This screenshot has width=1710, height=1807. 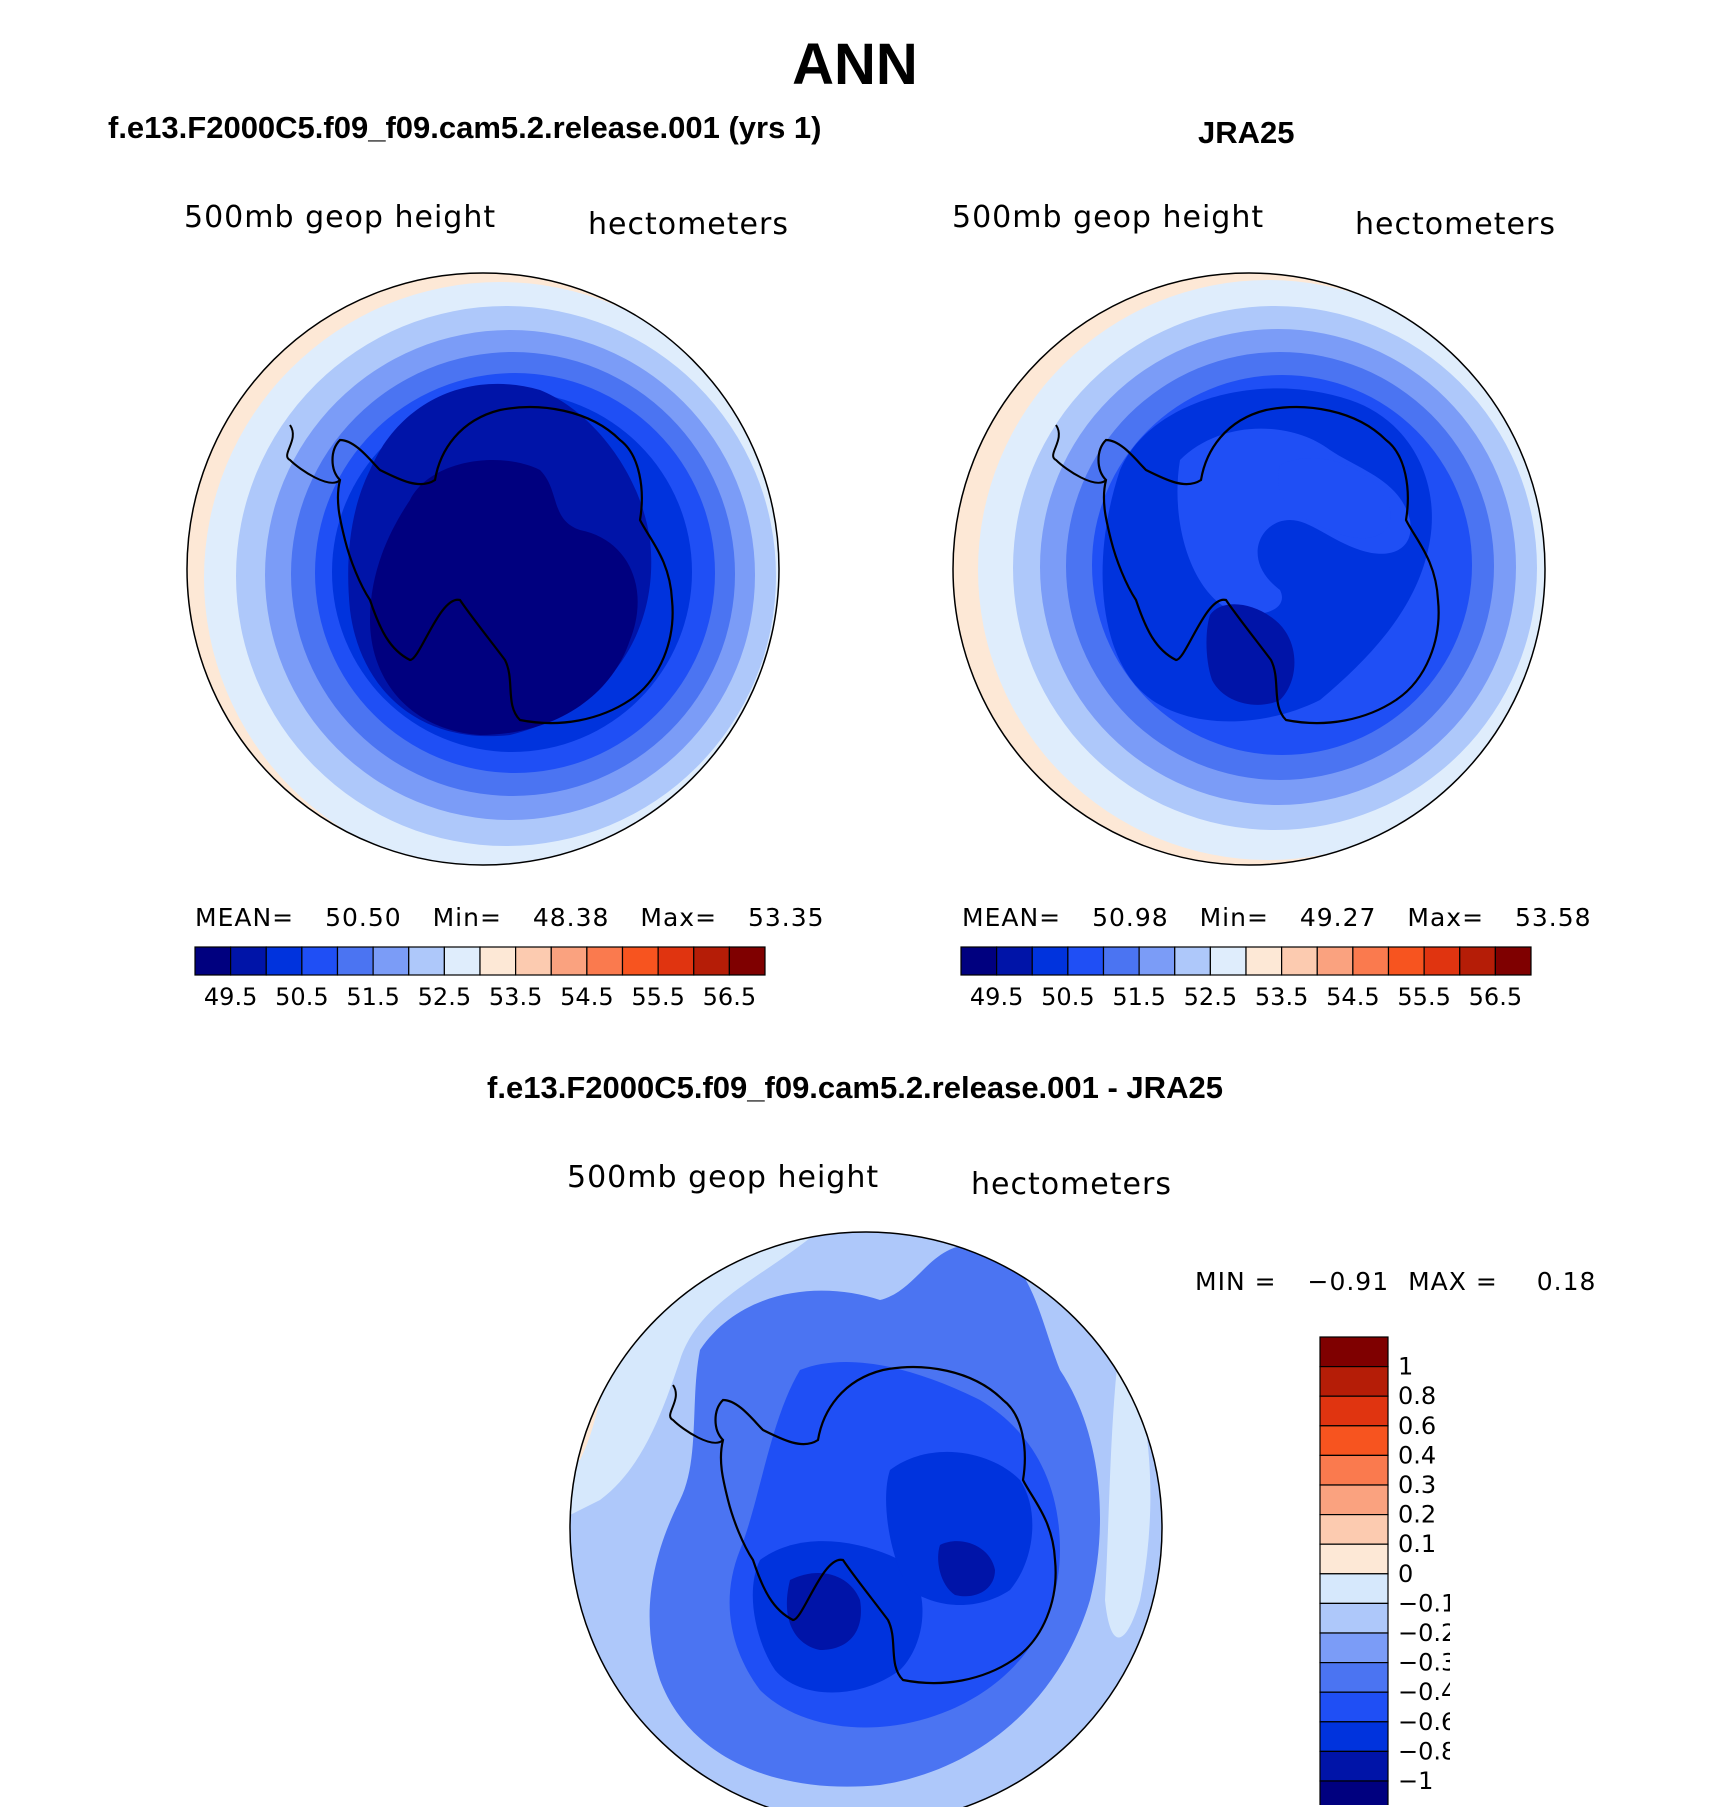 I want to click on diff-max-value: 0.18, so click(x=1566, y=1281).